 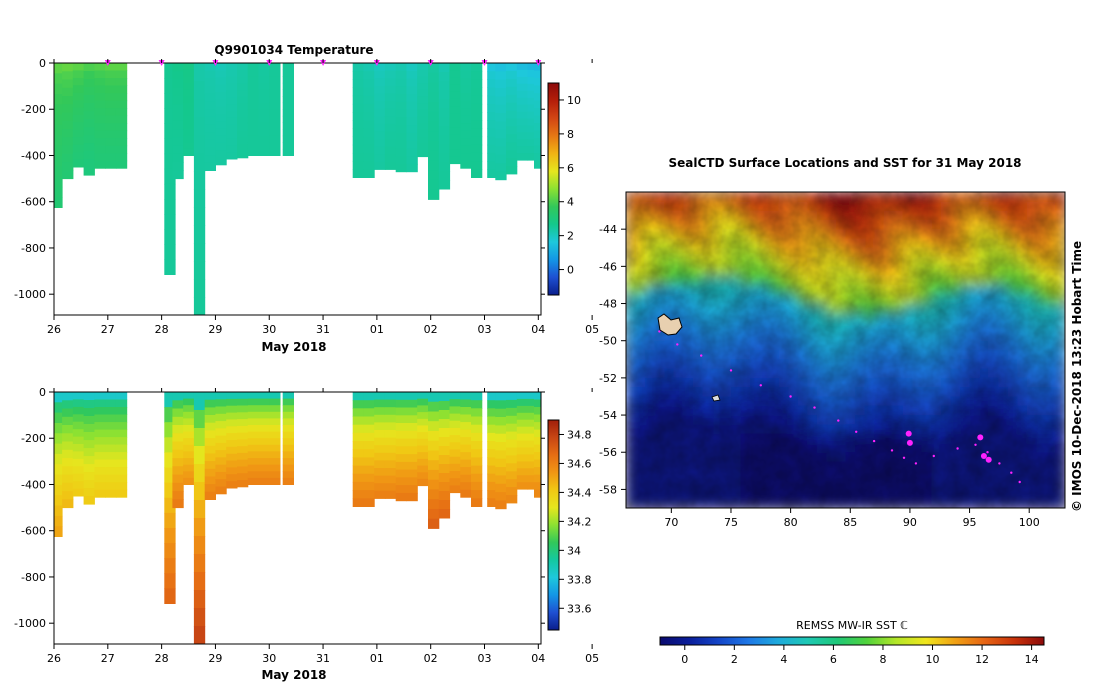 What do you see at coordinates (33, 155) in the screenshot?
I see `temperature-y-tick-label: -400` at bounding box center [33, 155].